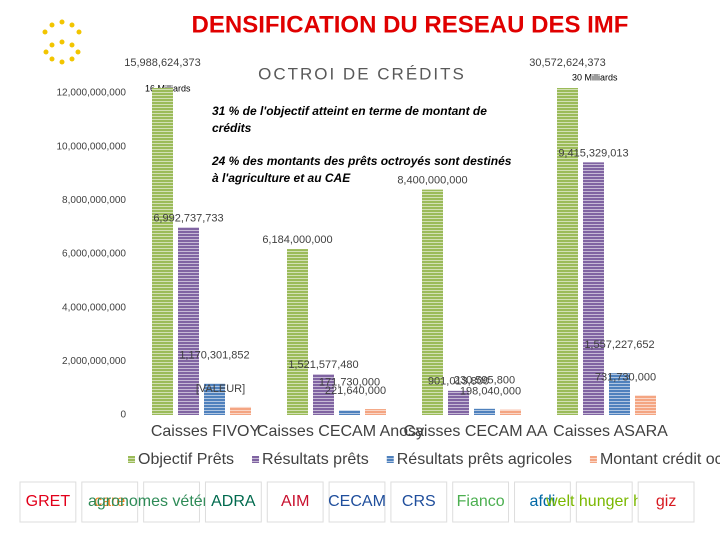  I want to click on logo-text: afdi, so click(543, 501).